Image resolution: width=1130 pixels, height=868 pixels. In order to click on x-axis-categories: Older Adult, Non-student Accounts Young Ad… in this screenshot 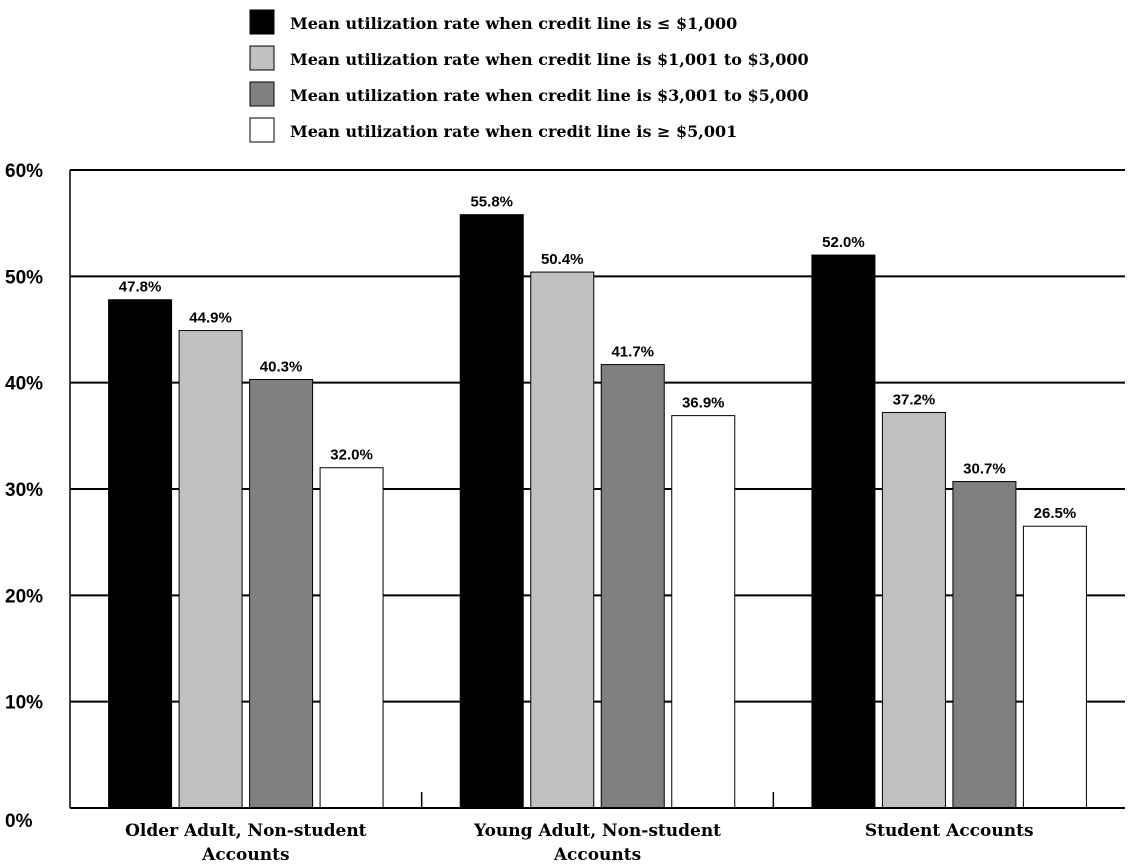, I will do `click(579, 843)`.